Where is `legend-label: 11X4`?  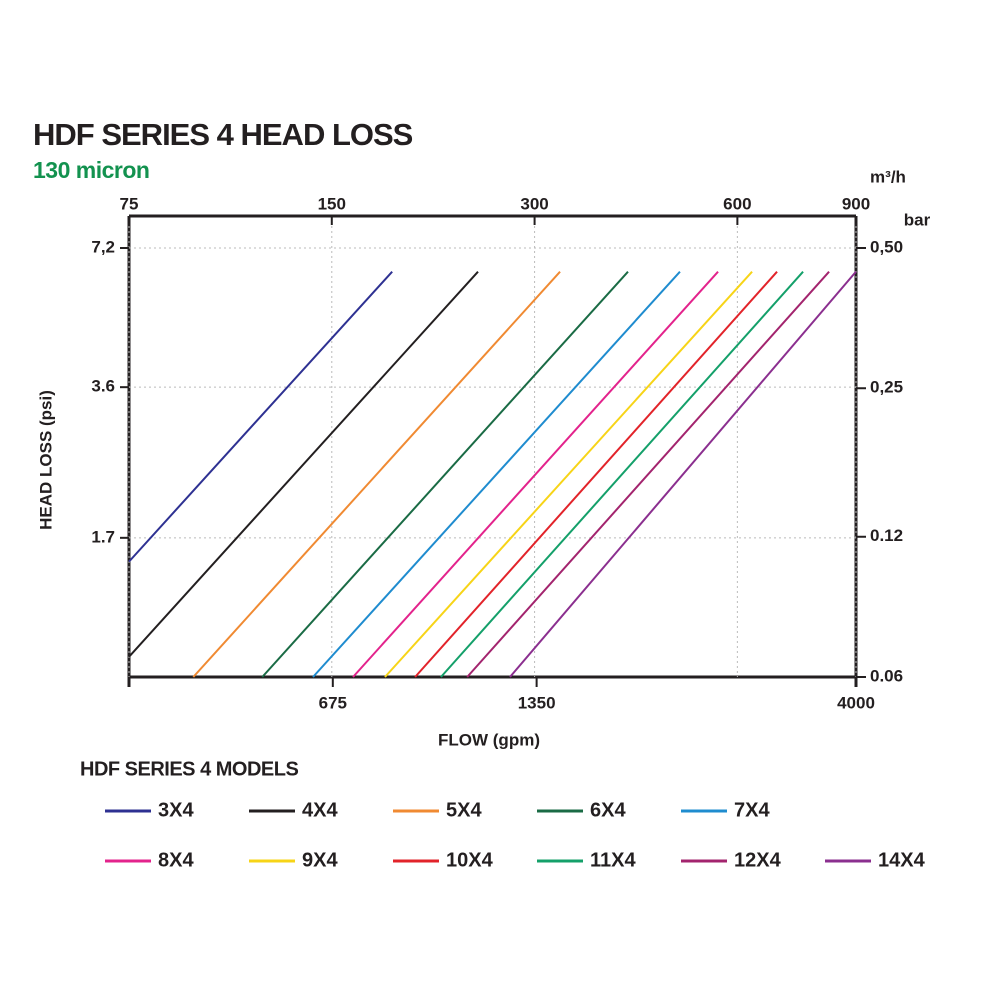
legend-label: 11X4 is located at coordinates (613, 860).